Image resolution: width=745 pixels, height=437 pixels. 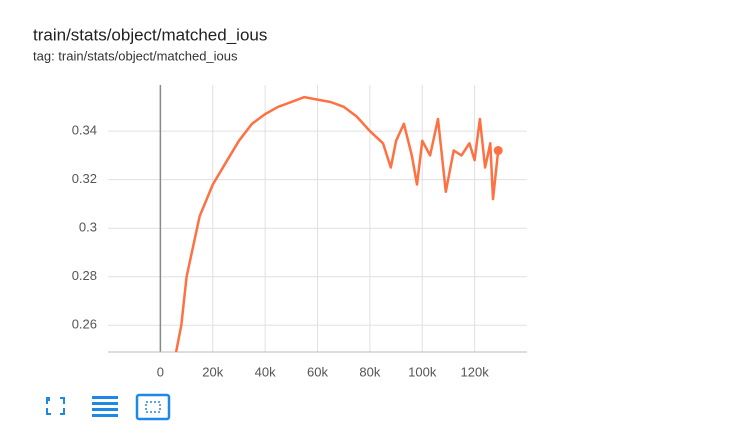 What do you see at coordinates (369, 371) in the screenshot?
I see `x-tick-label: 80k` at bounding box center [369, 371].